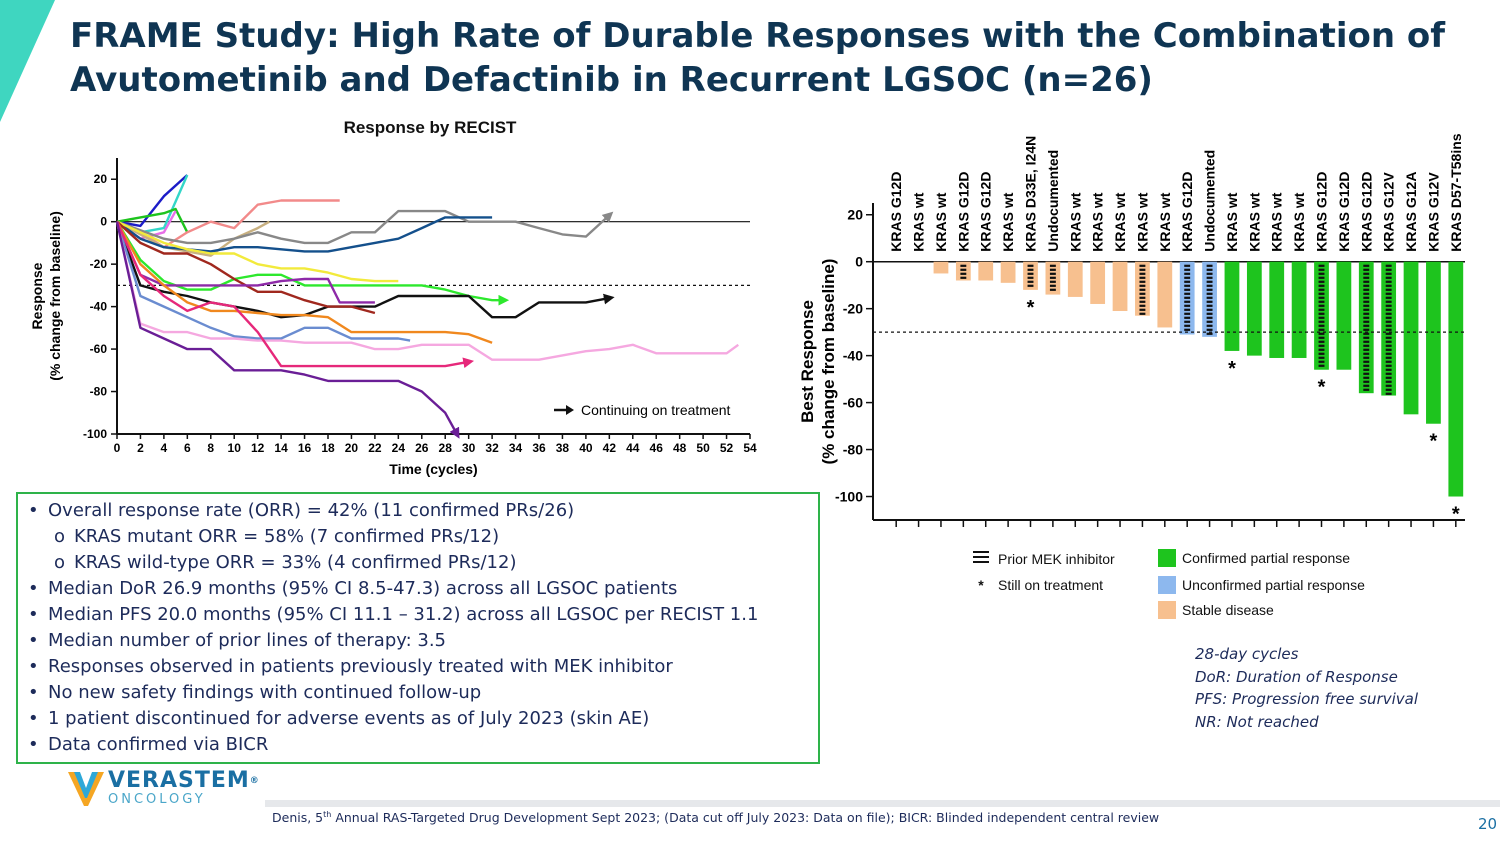  What do you see at coordinates (210, 448) in the screenshot?
I see `spider-x-tick-label: 8` at bounding box center [210, 448].